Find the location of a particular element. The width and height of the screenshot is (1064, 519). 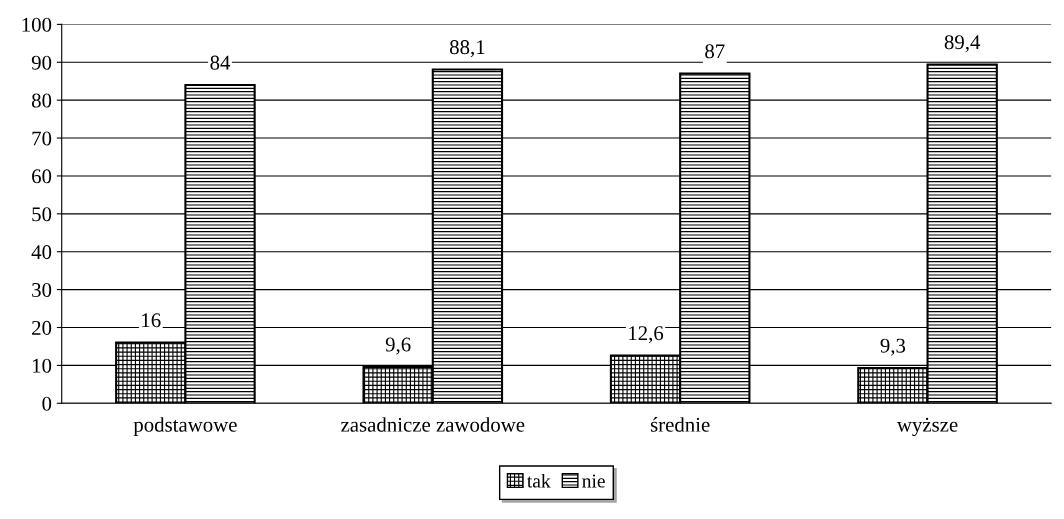

data-label: 87 is located at coordinates (715, 51).